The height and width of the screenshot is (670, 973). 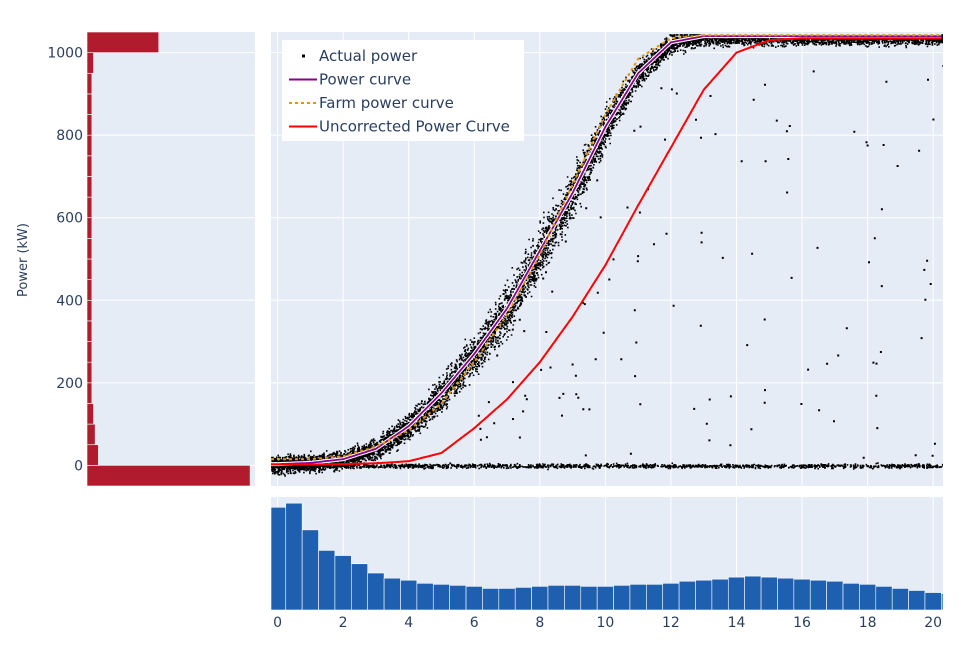 I want to click on legend-box, so click(x=403, y=90).